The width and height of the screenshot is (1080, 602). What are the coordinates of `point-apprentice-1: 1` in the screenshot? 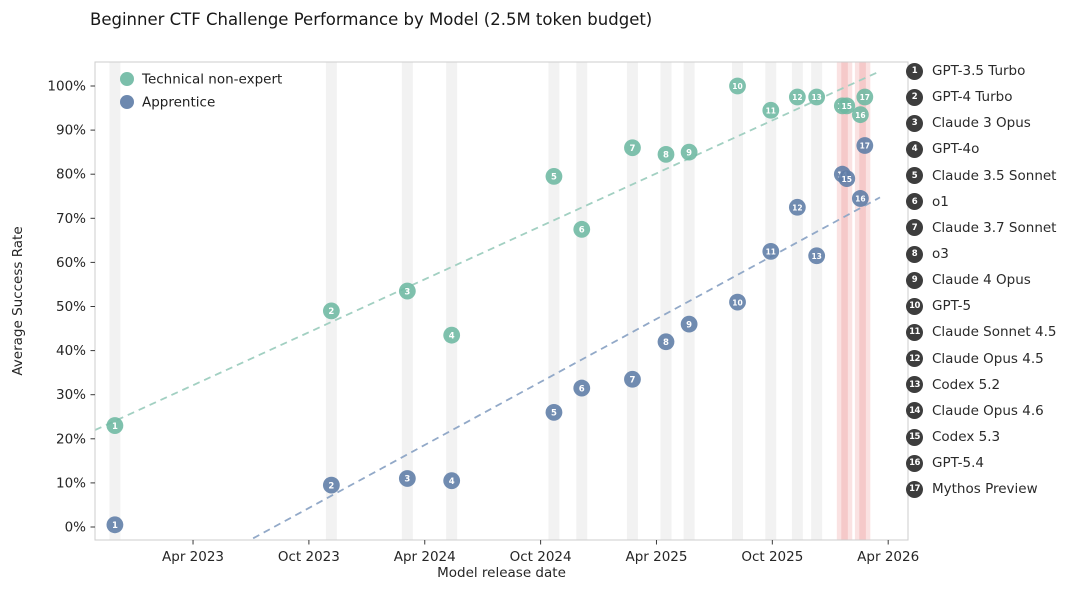 It's located at (115, 525).